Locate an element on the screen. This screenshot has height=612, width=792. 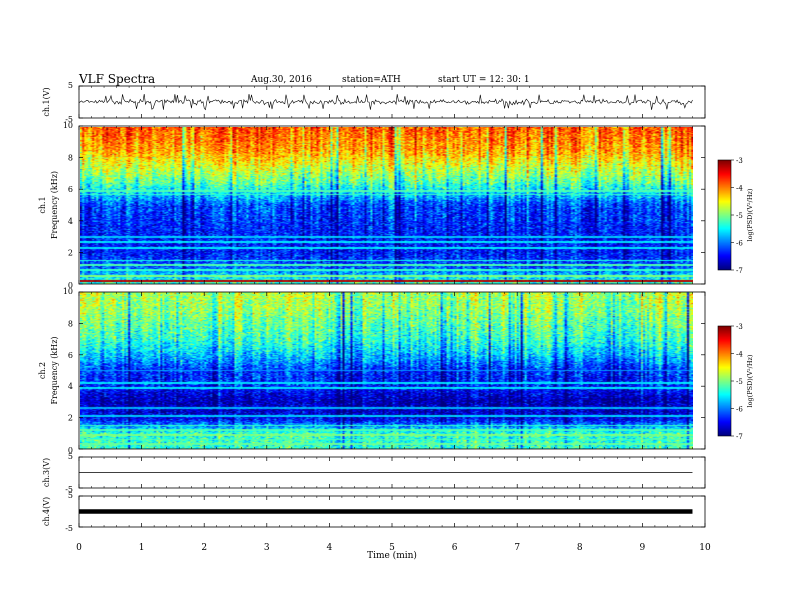
y-axis-label: ch.1 is located at coordinates (42, 204).